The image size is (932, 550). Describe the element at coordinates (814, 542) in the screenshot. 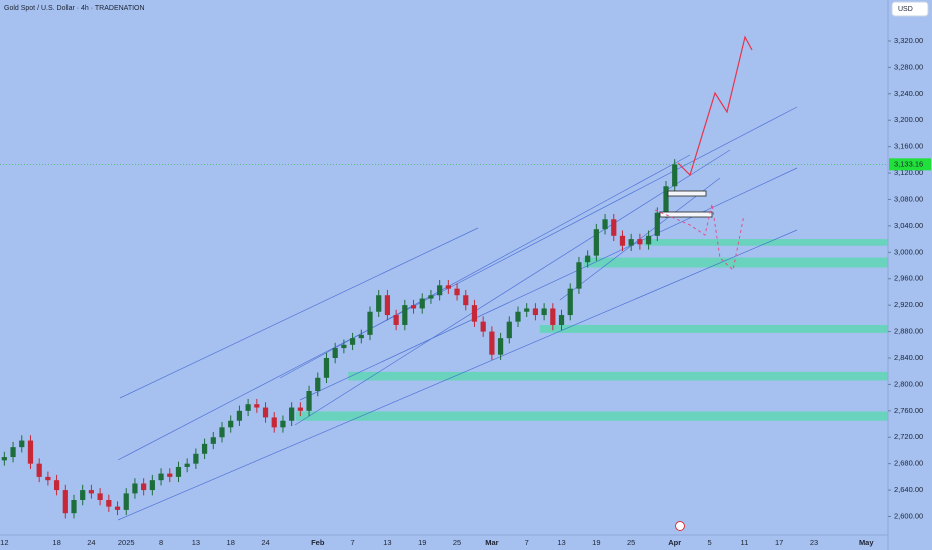

I see `x-tick-label: 23` at that location.